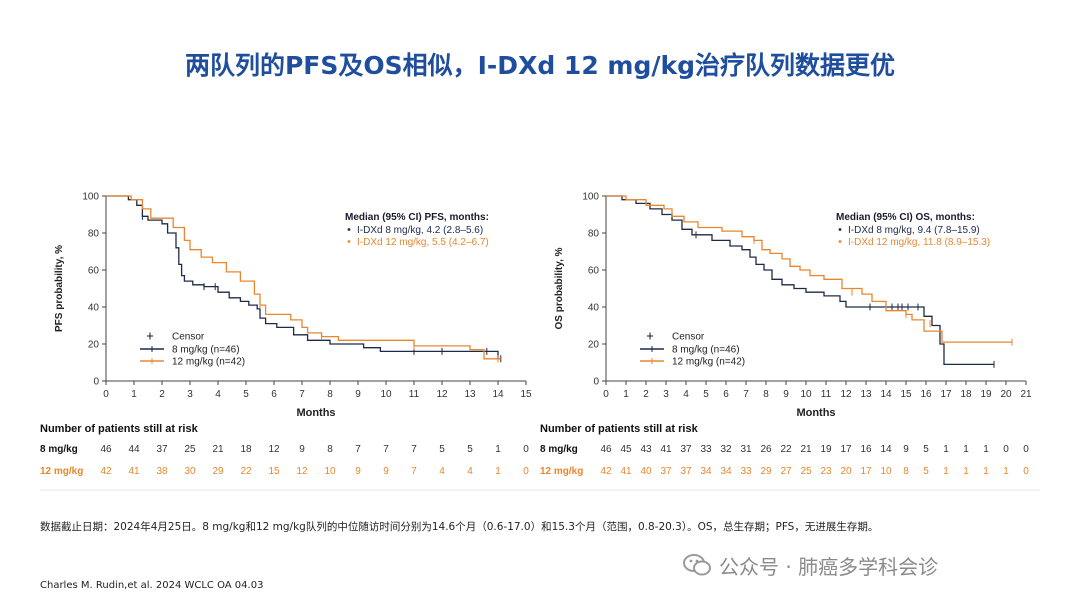  I want to click on os-risk-value: 26, so click(766, 449).